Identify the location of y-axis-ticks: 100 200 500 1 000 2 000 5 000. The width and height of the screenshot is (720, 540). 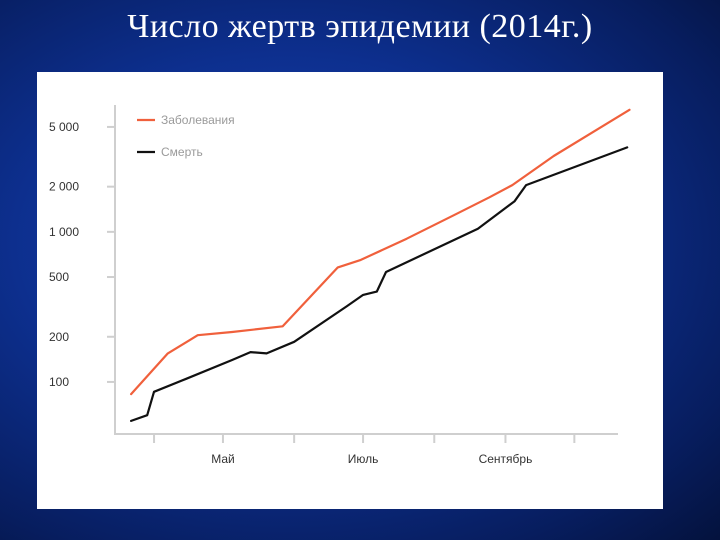
(82, 254).